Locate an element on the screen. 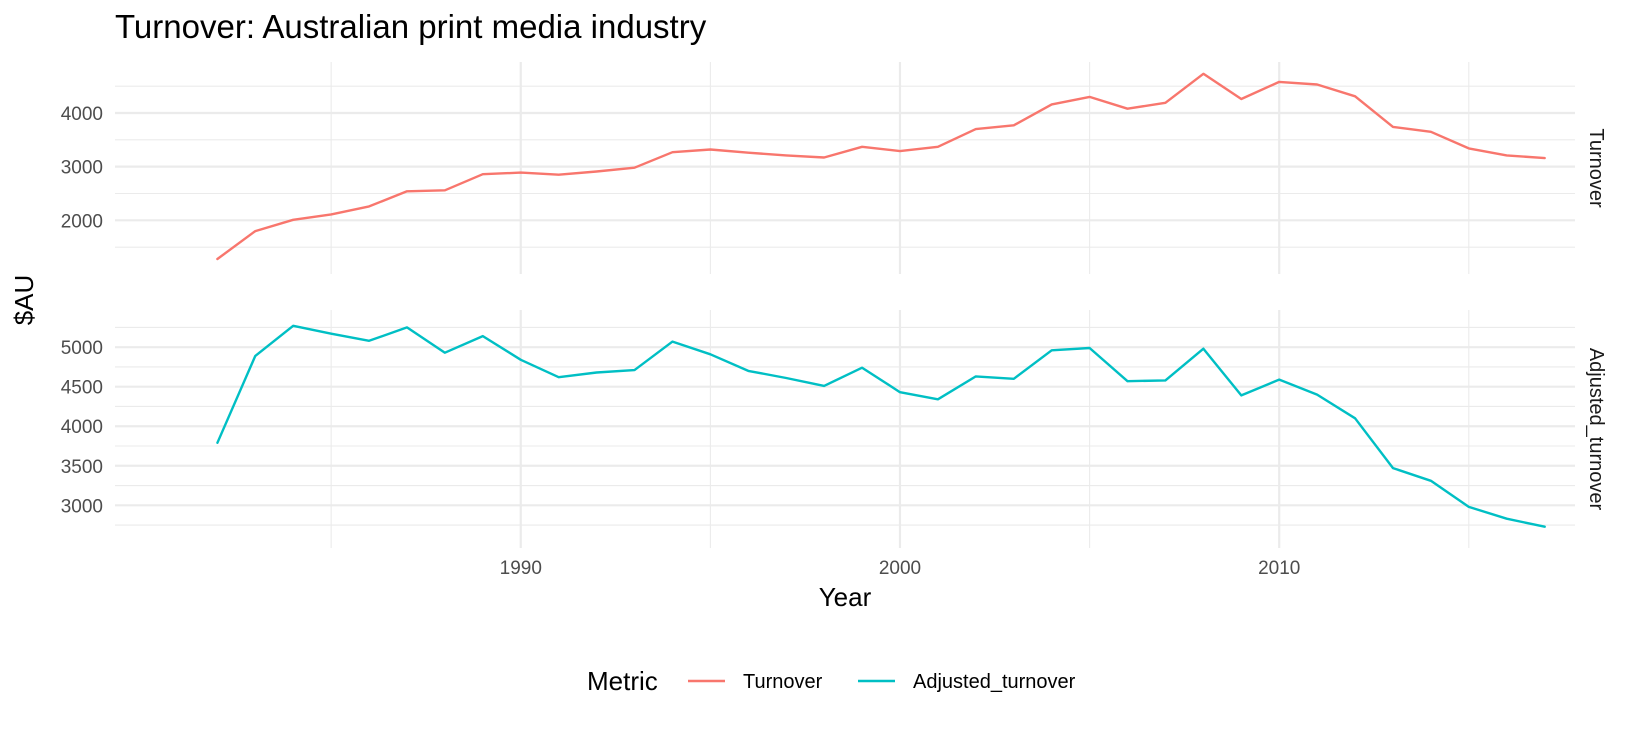  legend-label-turnover: Turnover is located at coordinates (783, 682).